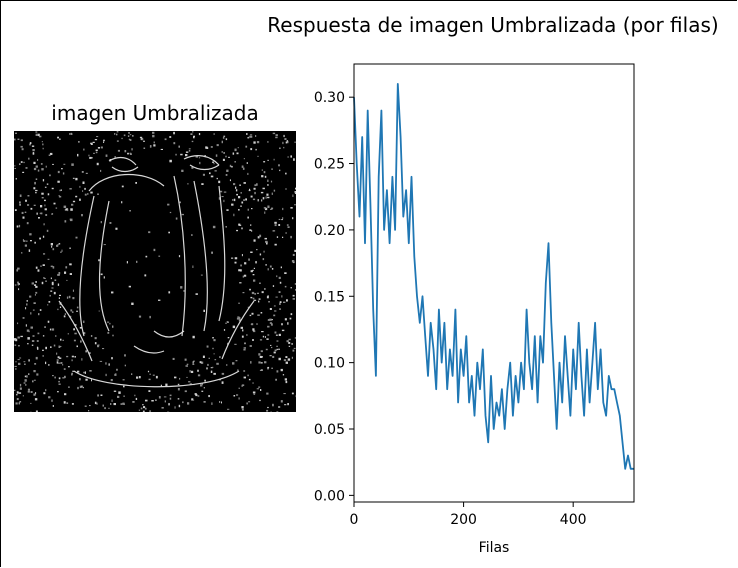  Describe the element at coordinates (329, 430) in the screenshot. I see `y-tick-label: 0.05` at that location.